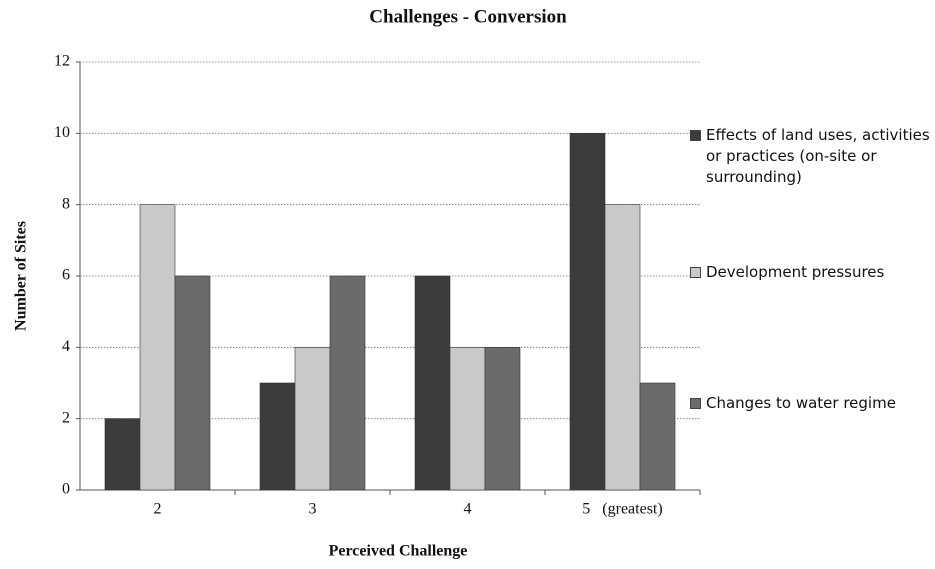 The width and height of the screenshot is (935, 569). What do you see at coordinates (622, 509) in the screenshot?
I see `x-tick-label: 5 (greatest)` at bounding box center [622, 509].